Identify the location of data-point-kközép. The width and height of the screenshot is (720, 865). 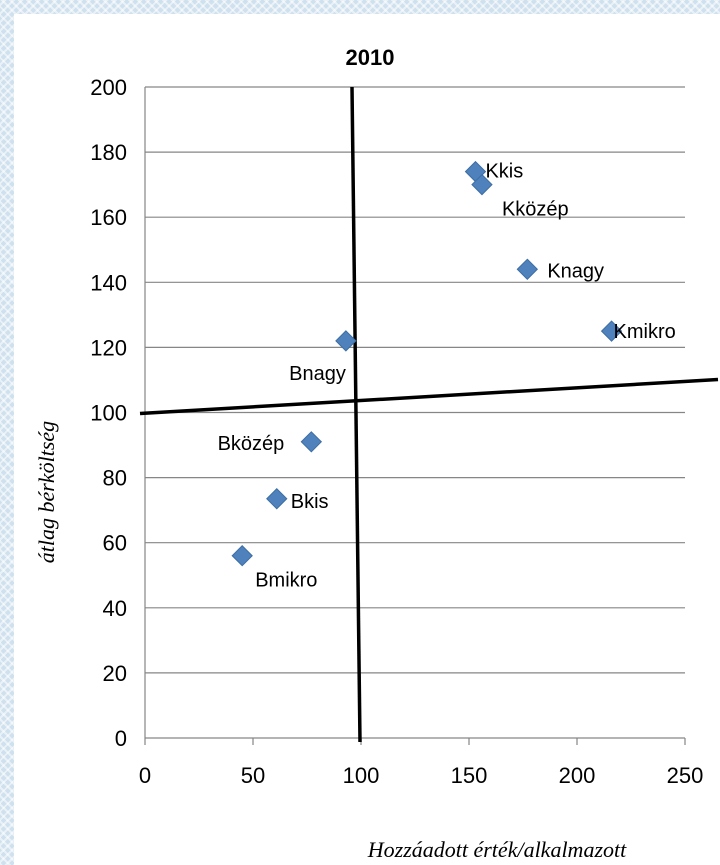
(482, 184).